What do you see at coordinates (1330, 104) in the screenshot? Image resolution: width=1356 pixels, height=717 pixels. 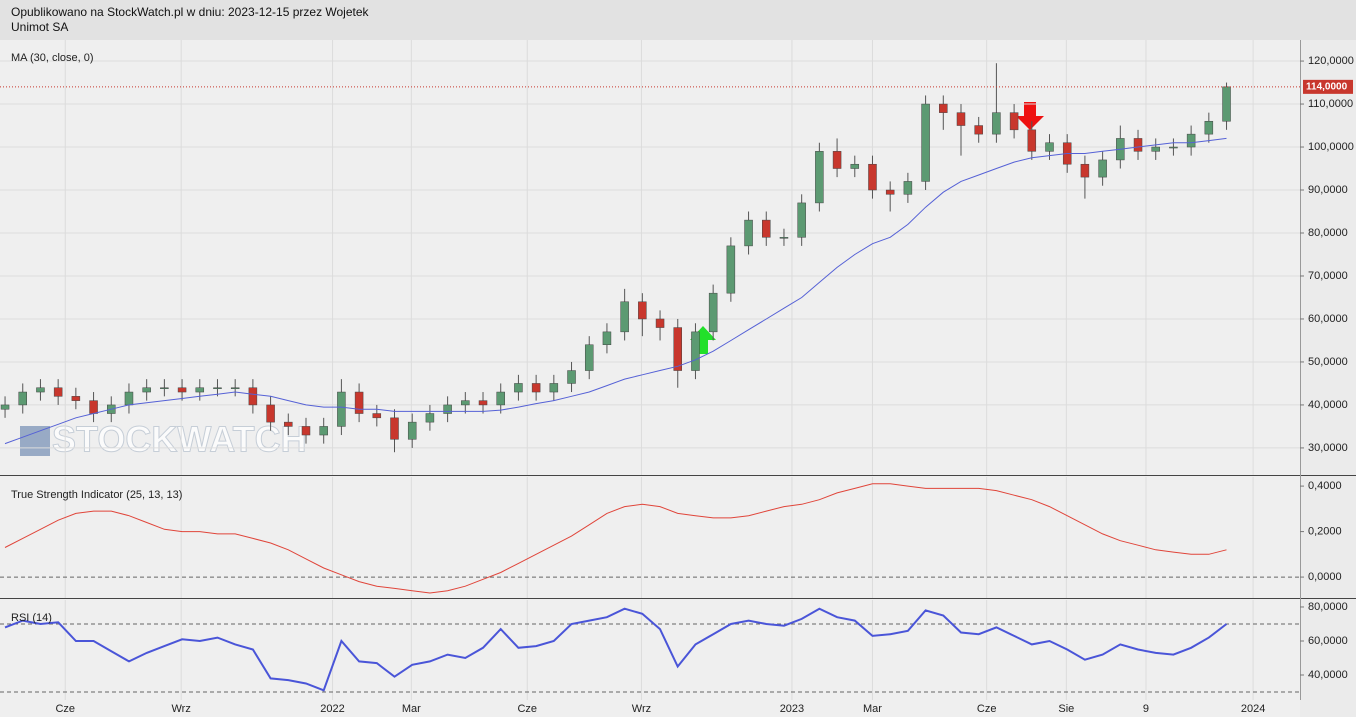 I see `y-tick-label: 110,0000` at bounding box center [1330, 104].